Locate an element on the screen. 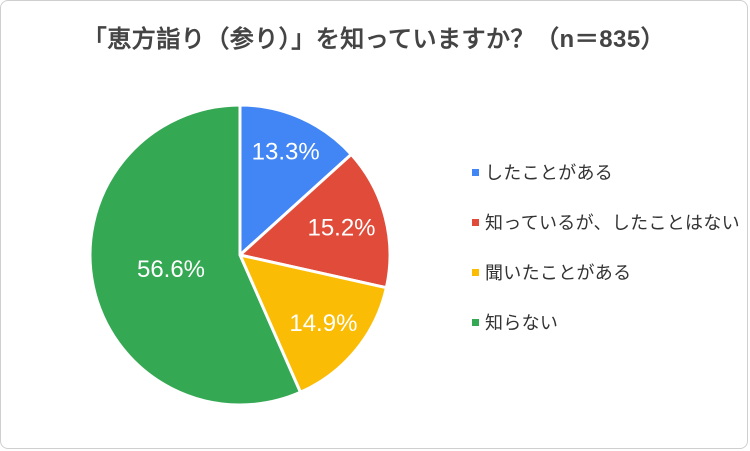  legend-item-0: したことがある is located at coordinates (606, 172).